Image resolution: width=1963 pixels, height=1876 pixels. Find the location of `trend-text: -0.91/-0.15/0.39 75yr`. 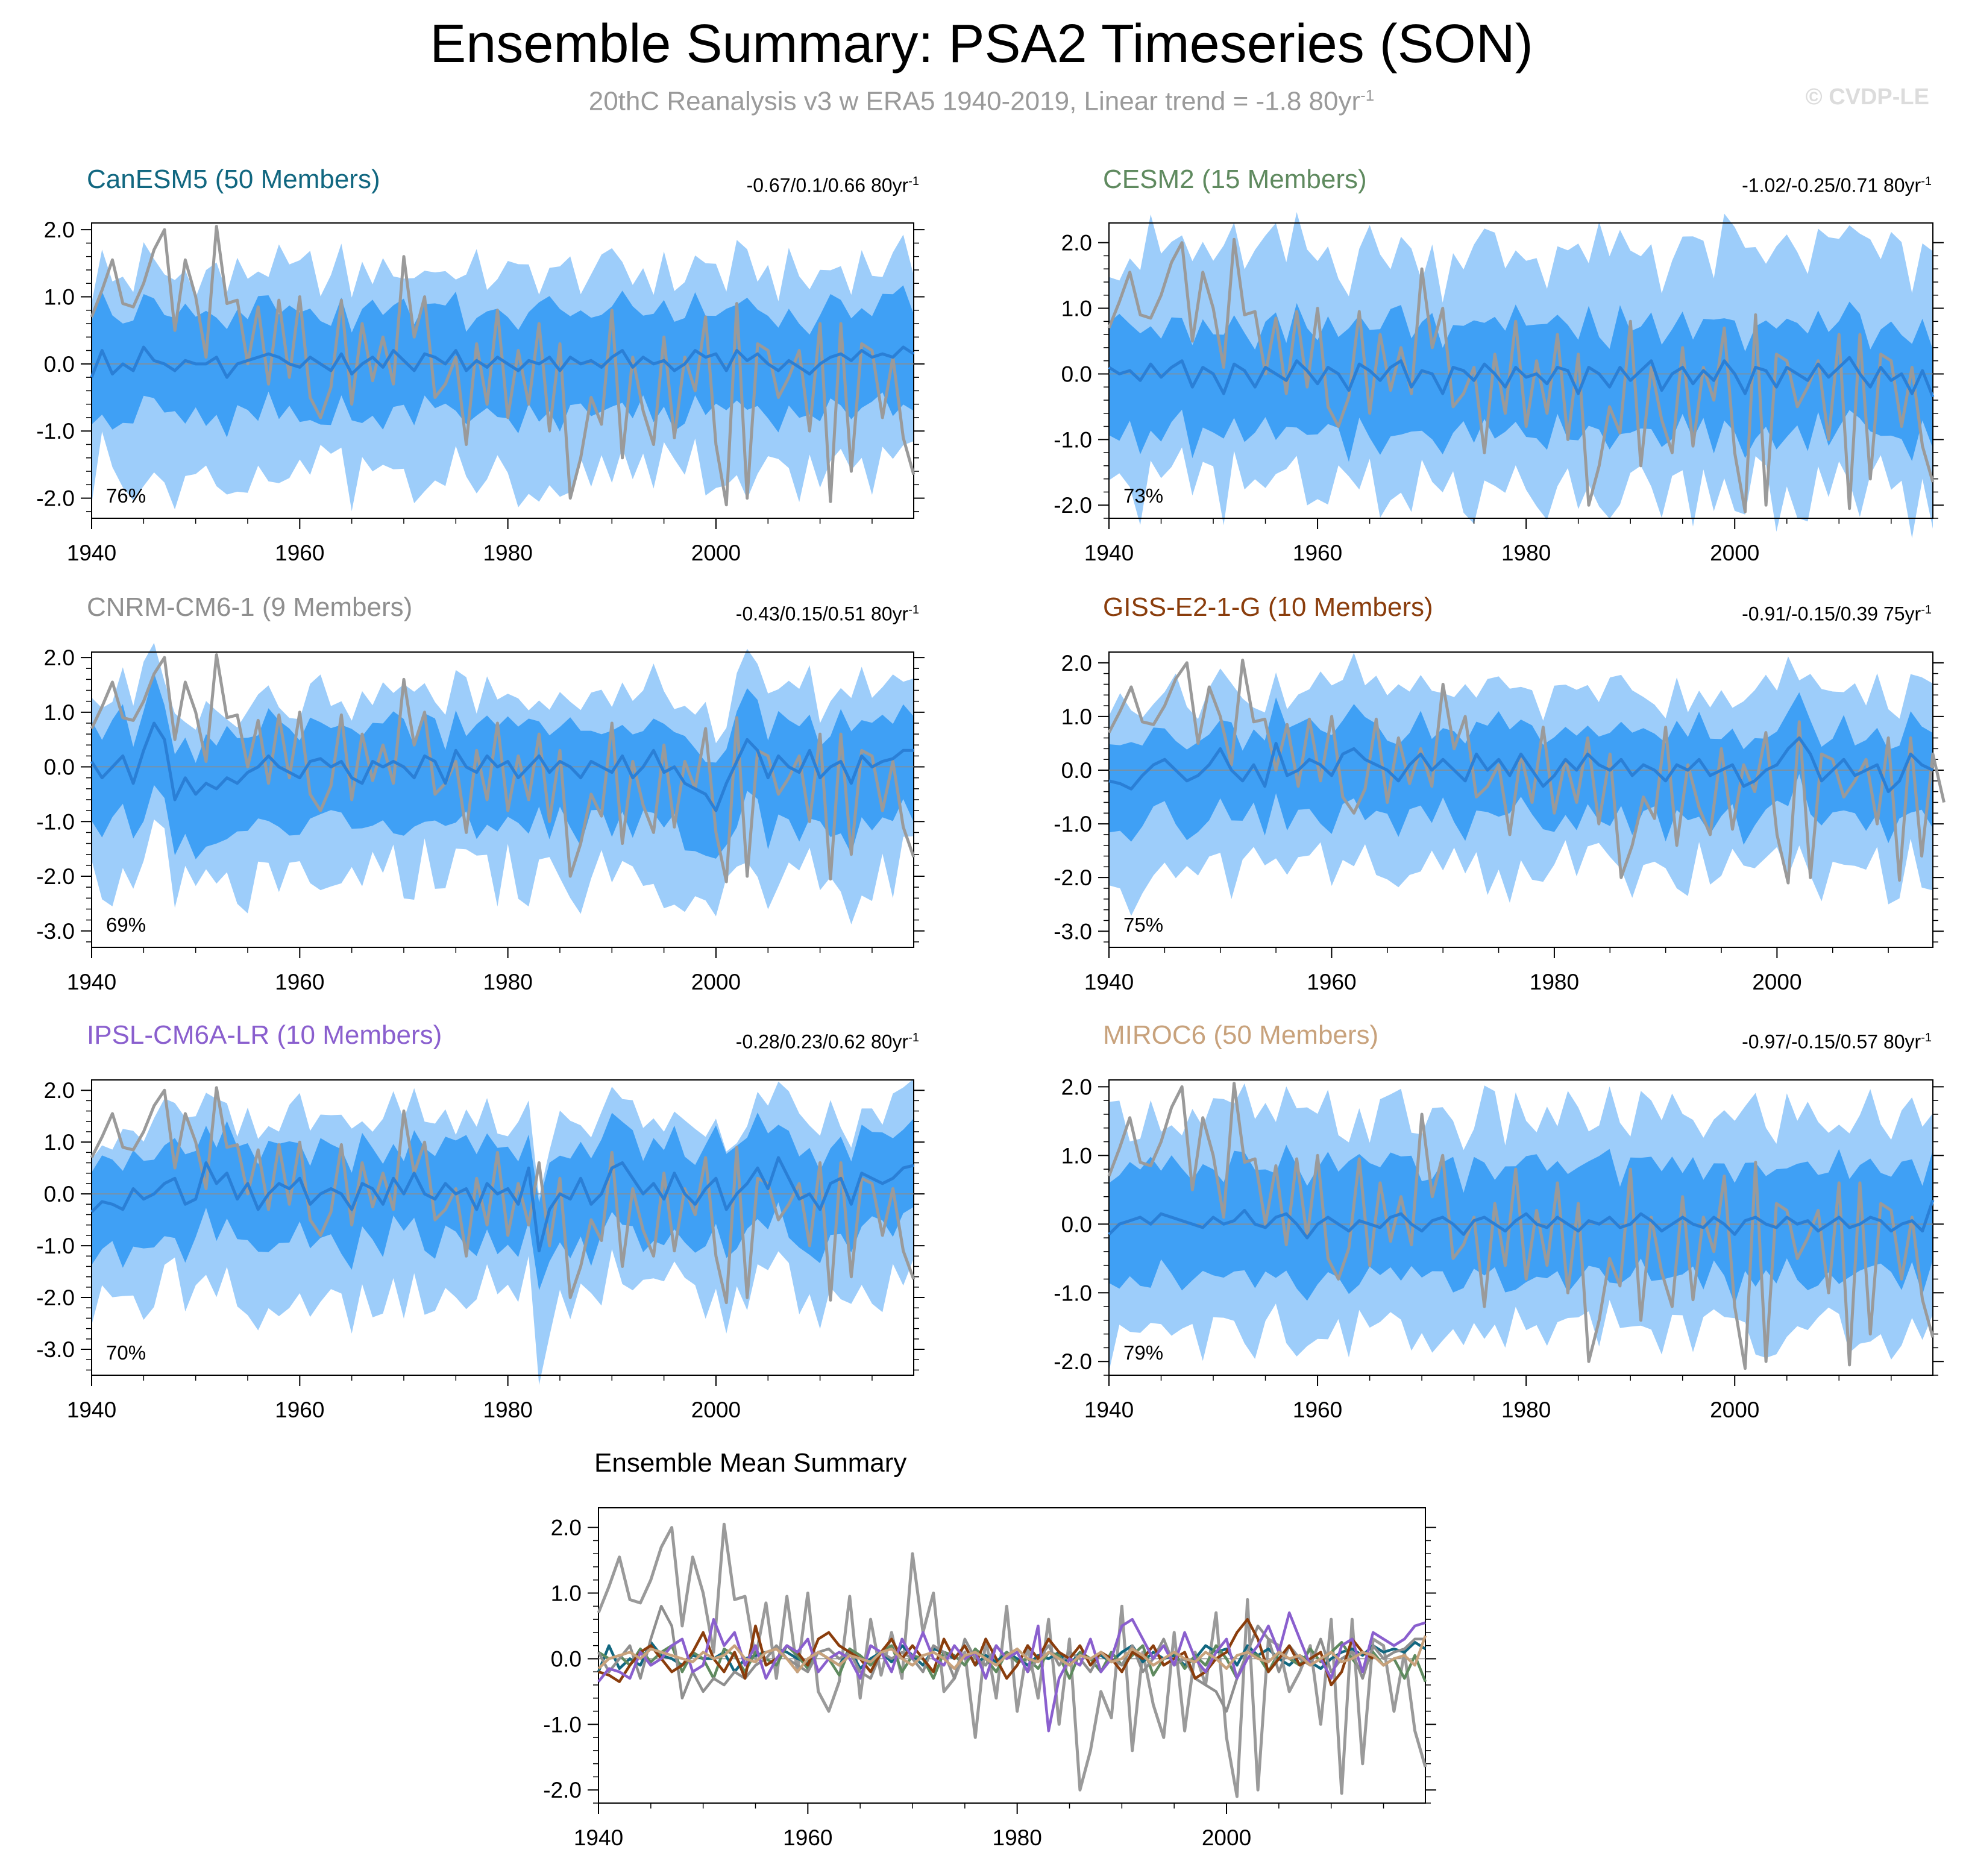

trend-text: -0.91/-0.15/0.39 75yr is located at coordinates (1831, 614).